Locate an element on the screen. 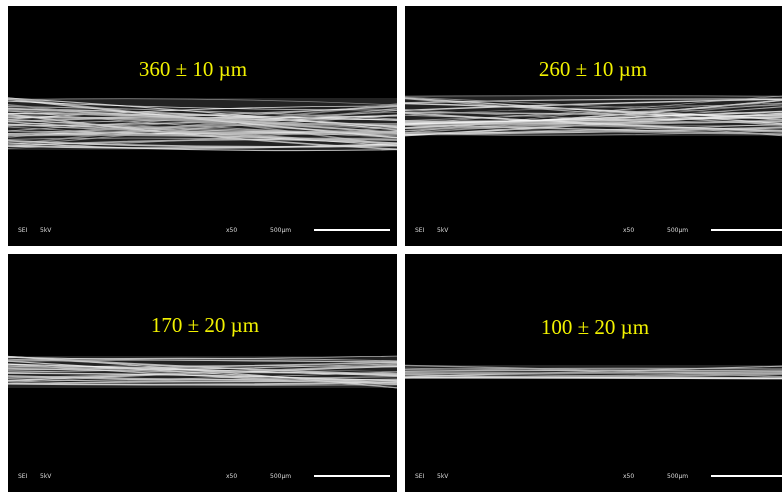 Image resolution: width=782 pixels, height=492 pixels. size-label: 100 ± 20 µm is located at coordinates (595, 327).